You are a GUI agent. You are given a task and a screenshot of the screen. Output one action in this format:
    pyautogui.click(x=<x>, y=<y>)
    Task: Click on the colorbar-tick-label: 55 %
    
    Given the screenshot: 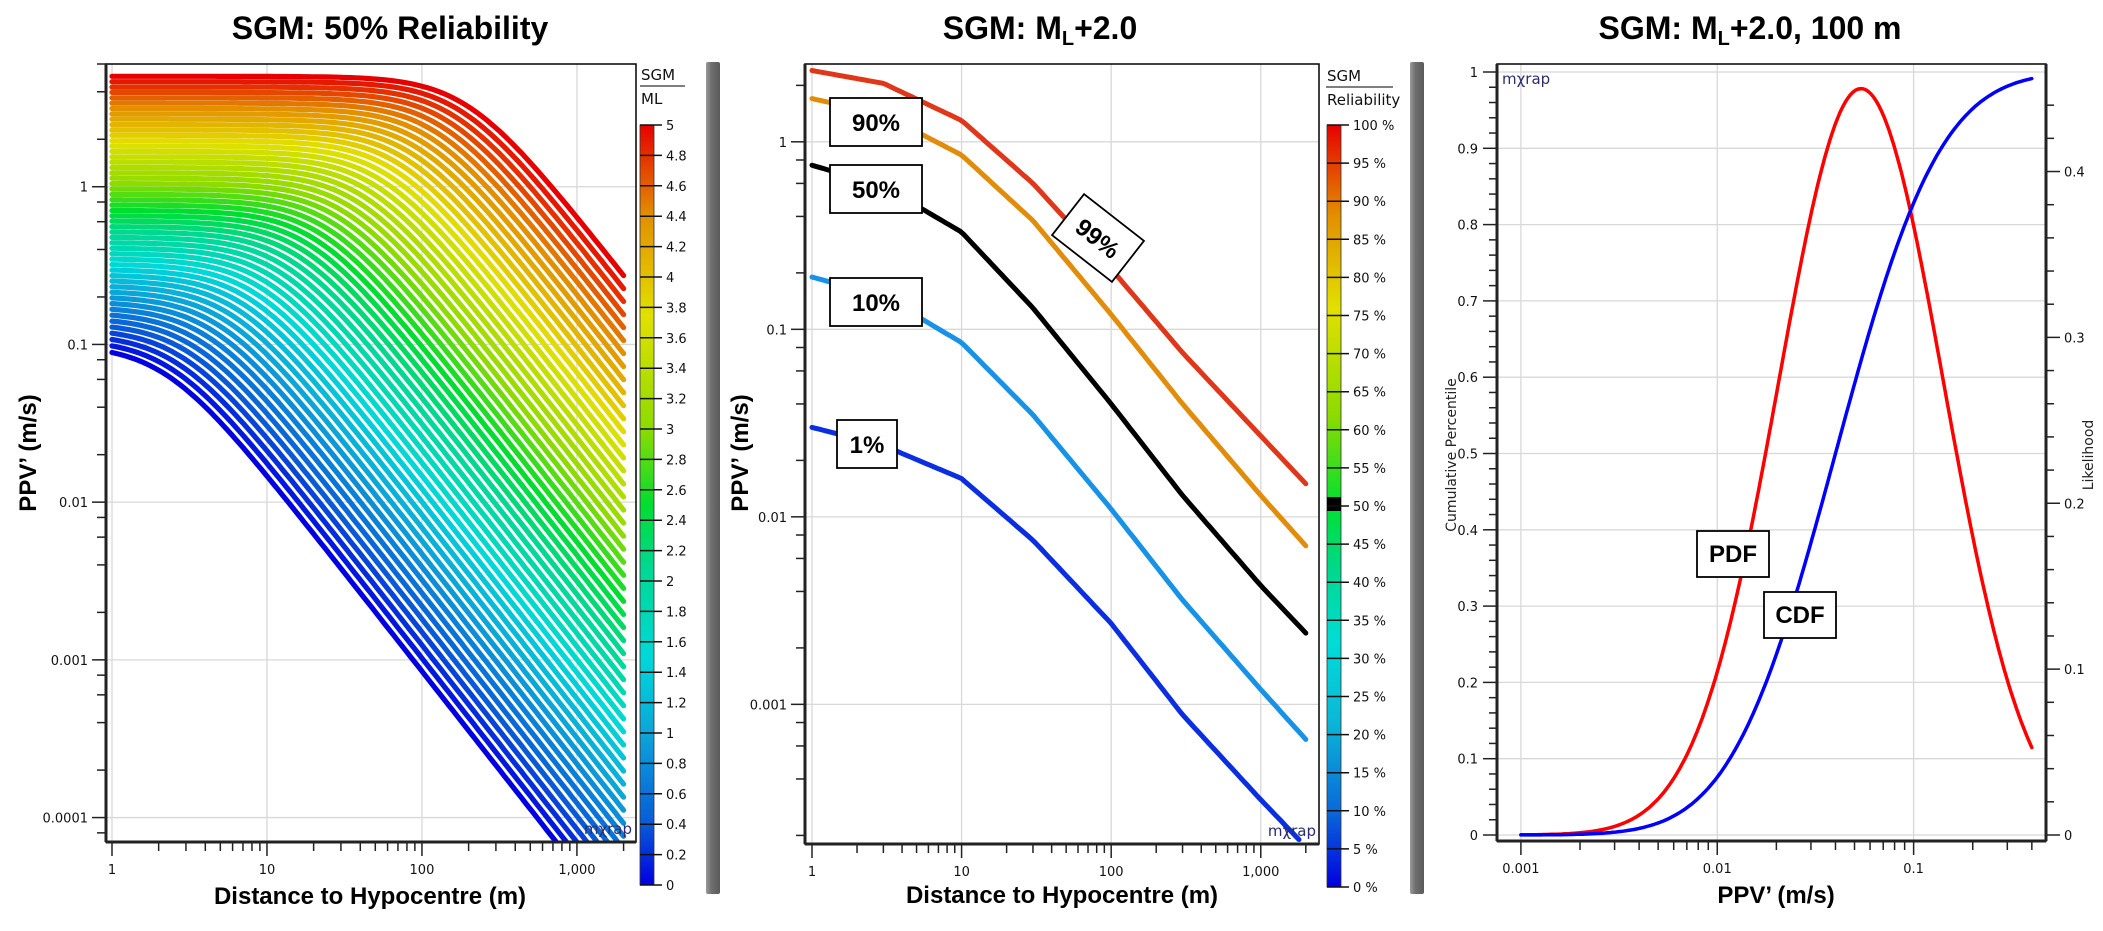 What is the action you would take?
    pyautogui.click(x=1369, y=469)
    